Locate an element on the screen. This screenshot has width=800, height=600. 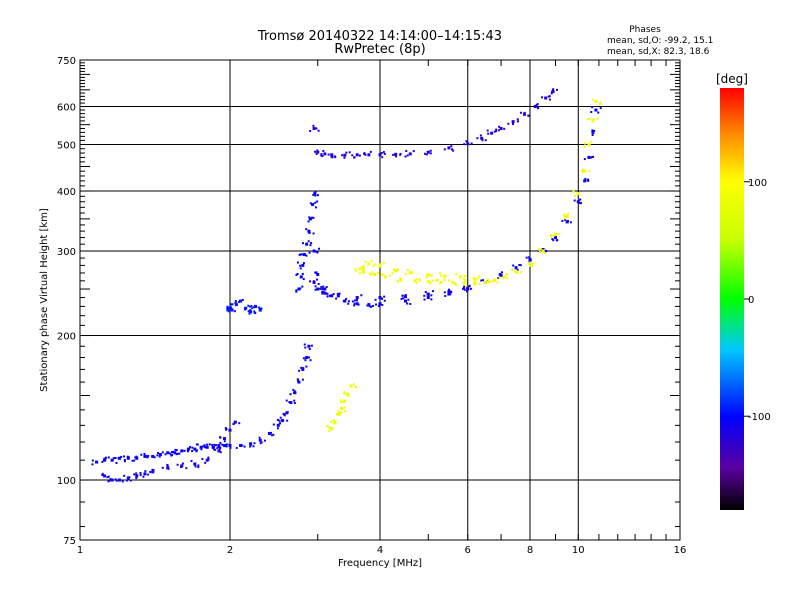
colorbar is located at coordinates (732, 299).